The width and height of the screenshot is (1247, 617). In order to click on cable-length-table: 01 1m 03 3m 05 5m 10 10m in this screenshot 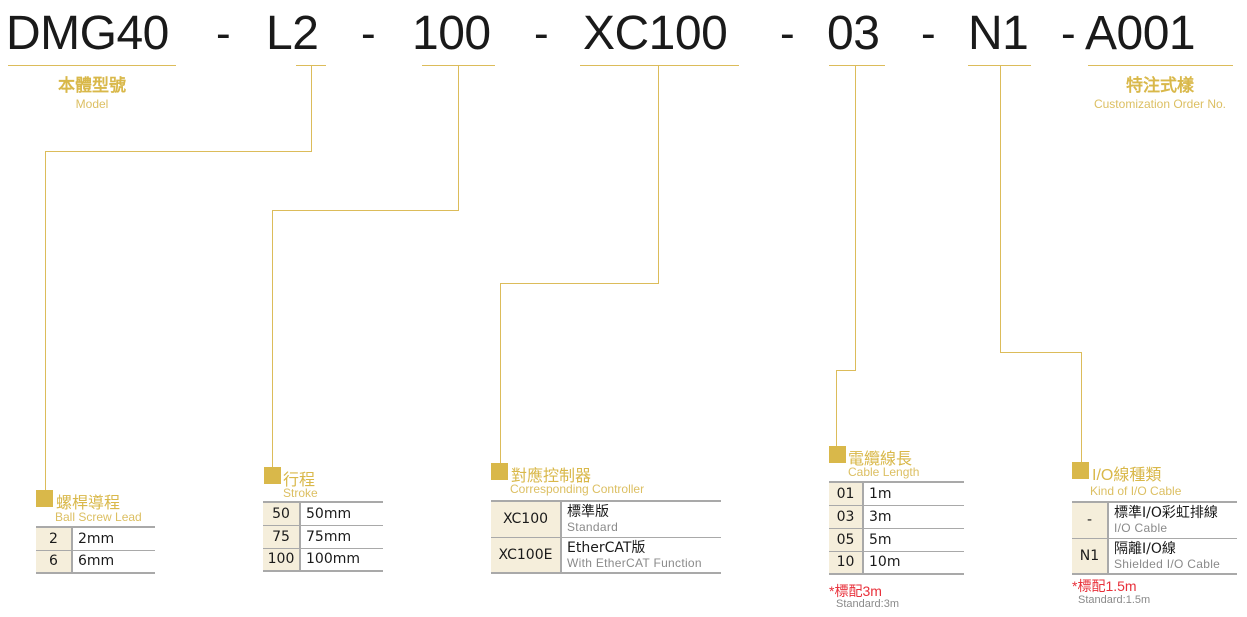, I will do `click(896, 528)`.